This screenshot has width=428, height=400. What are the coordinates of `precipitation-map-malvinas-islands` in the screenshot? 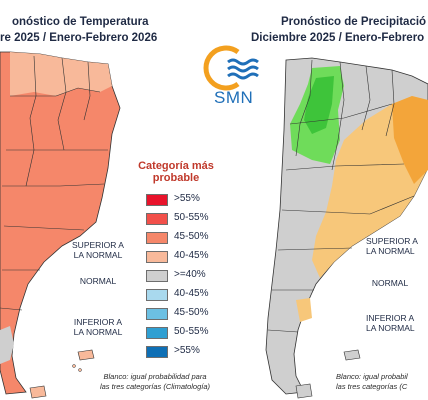 It's located at (352, 355).